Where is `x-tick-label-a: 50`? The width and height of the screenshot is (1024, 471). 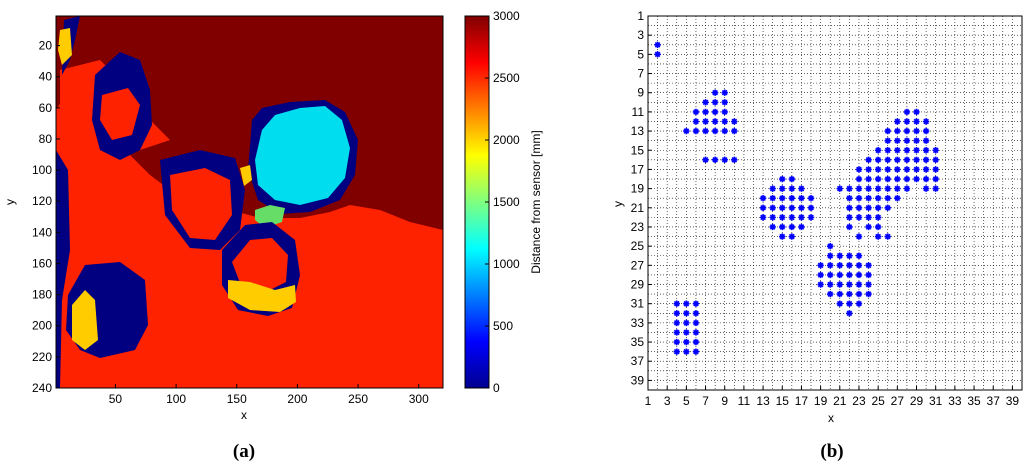 x-tick-label-a: 50 is located at coordinates (116, 399).